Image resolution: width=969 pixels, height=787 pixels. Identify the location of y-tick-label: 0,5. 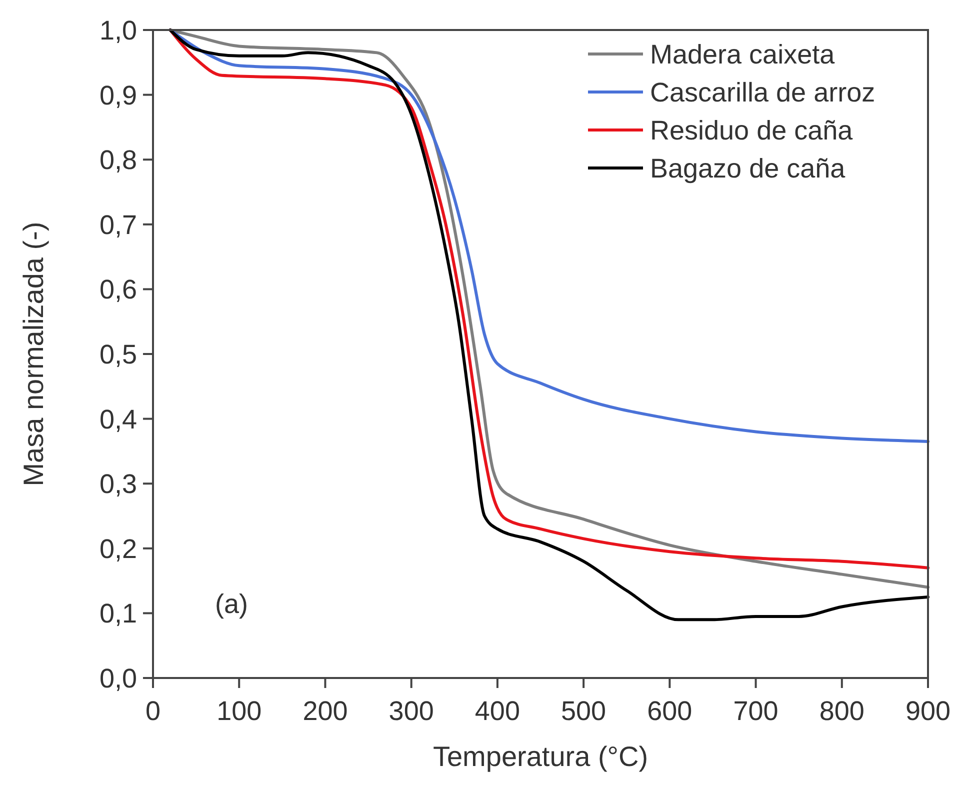
(118, 354).